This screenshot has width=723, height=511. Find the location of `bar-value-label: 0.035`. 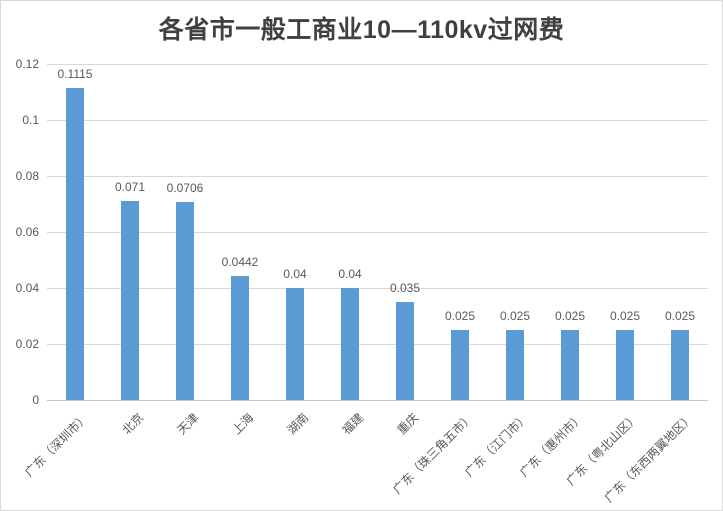

bar-value-label: 0.035 is located at coordinates (405, 288).